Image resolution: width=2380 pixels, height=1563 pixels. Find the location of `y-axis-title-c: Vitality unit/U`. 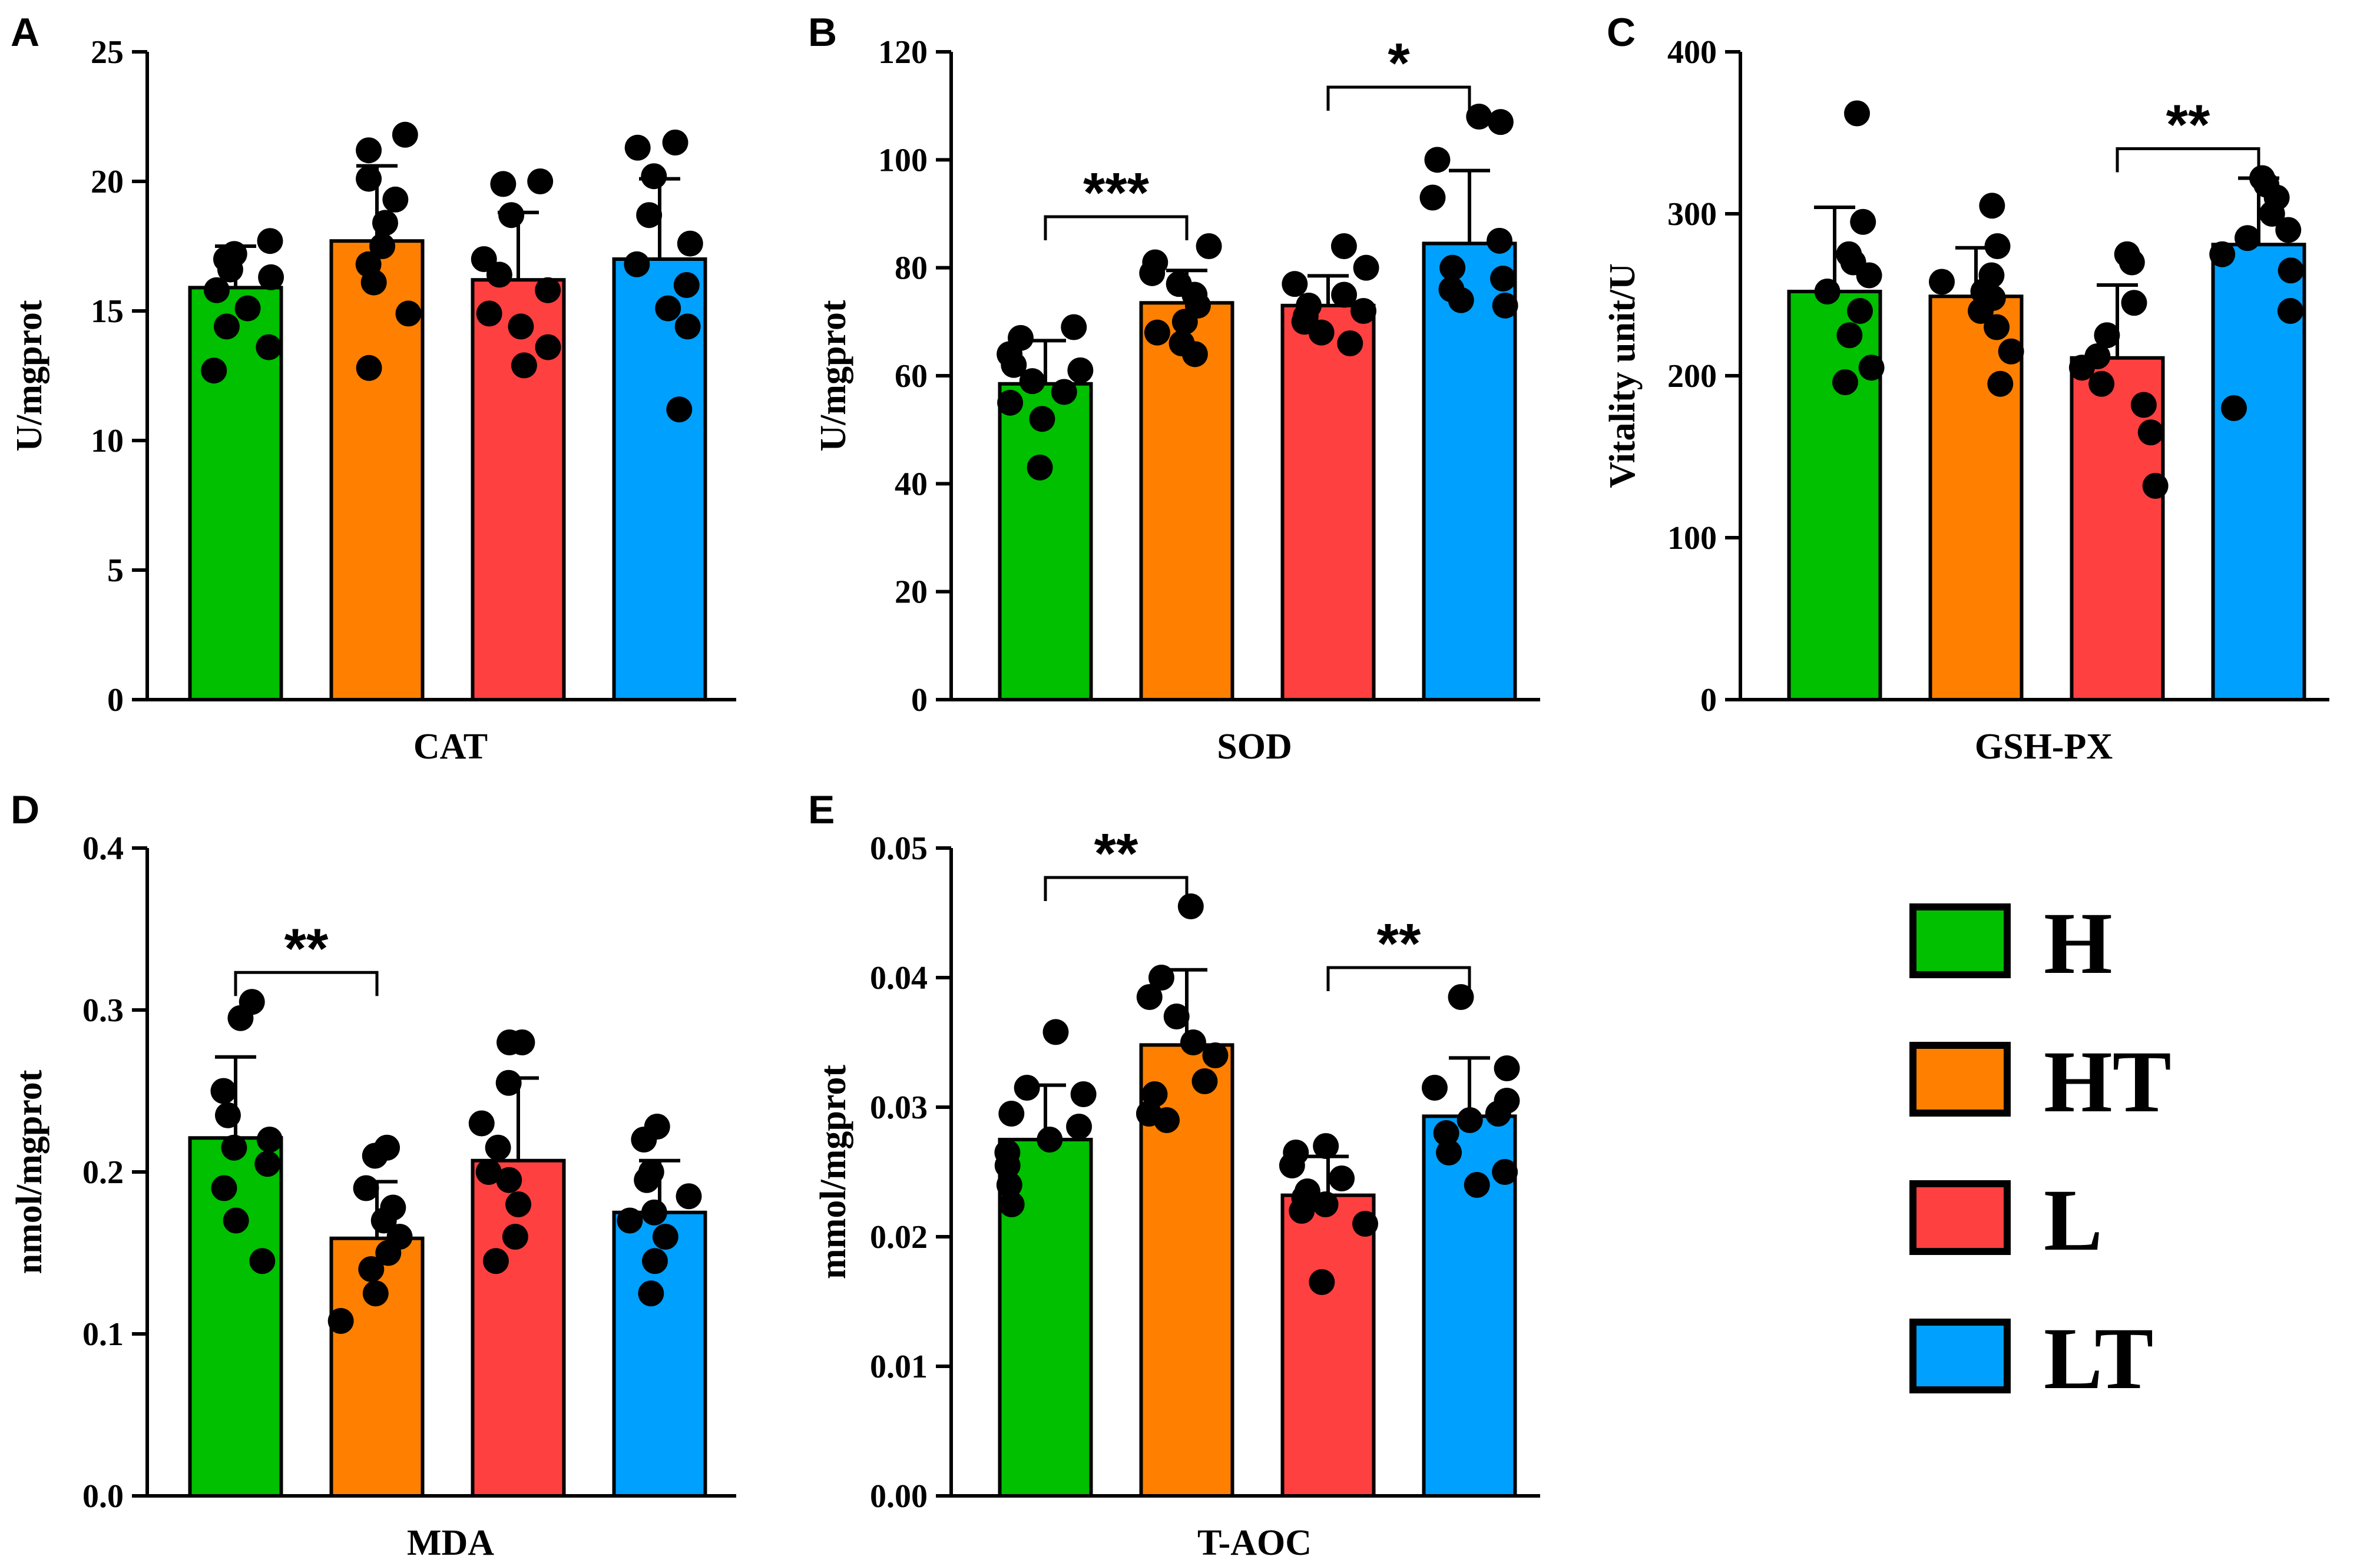

y-axis-title-c: Vitality unit/U is located at coordinates (1623, 375).